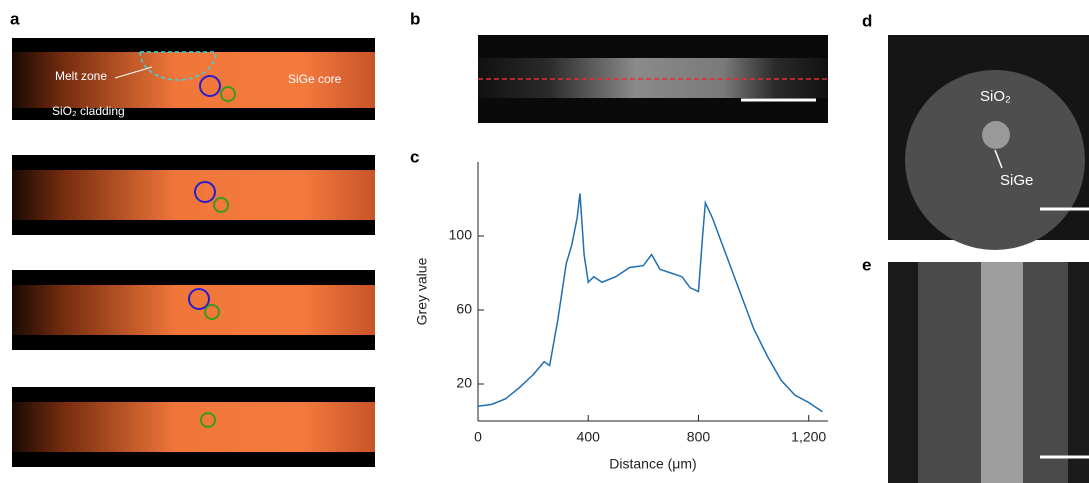 This screenshot has height=483, width=1089. What do you see at coordinates (15, 18) in the screenshot?
I see `panel-label: a` at bounding box center [15, 18].